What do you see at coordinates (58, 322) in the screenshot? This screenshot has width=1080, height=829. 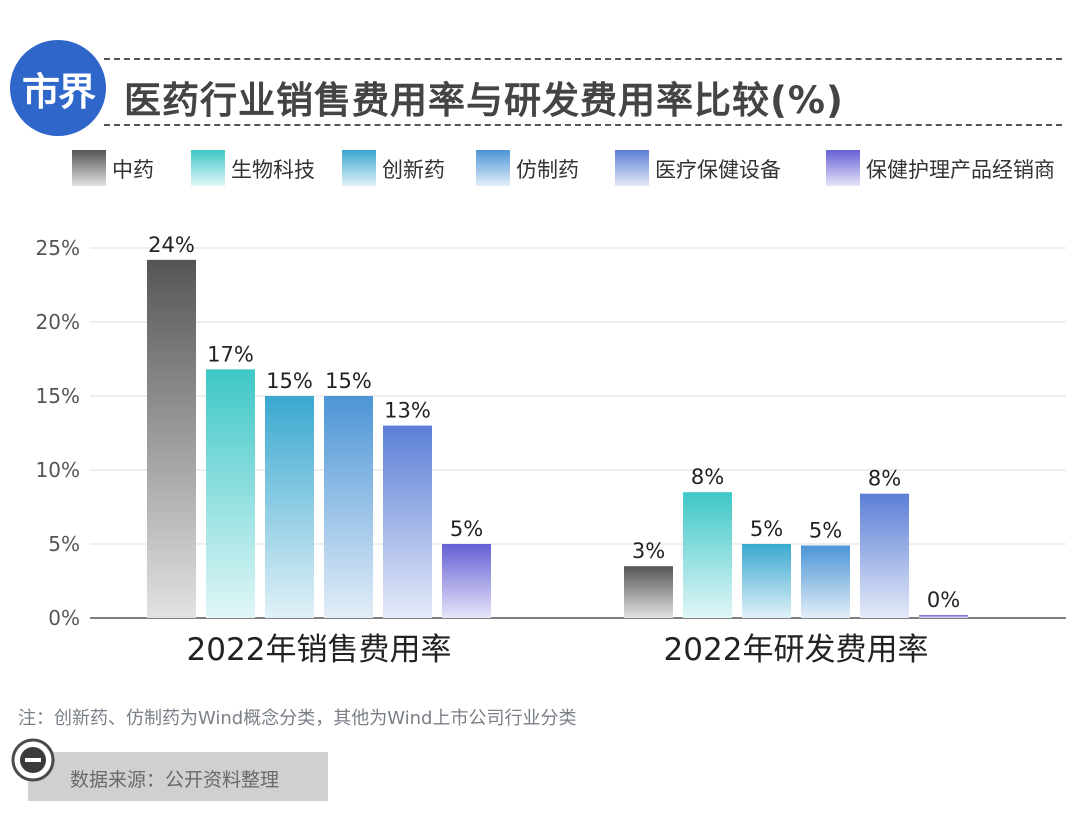 I see `y-tick-label: 20%` at bounding box center [58, 322].